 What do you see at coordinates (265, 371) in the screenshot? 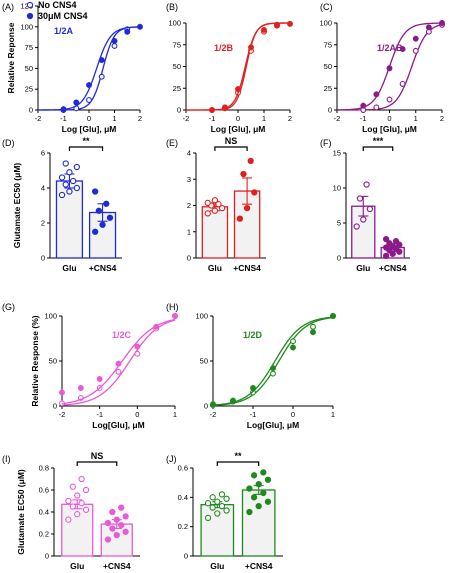
I see `panel-h: 0 50 100 -2 -1 0 1 Log[Glu], μM 1/2D` at bounding box center [265, 371].